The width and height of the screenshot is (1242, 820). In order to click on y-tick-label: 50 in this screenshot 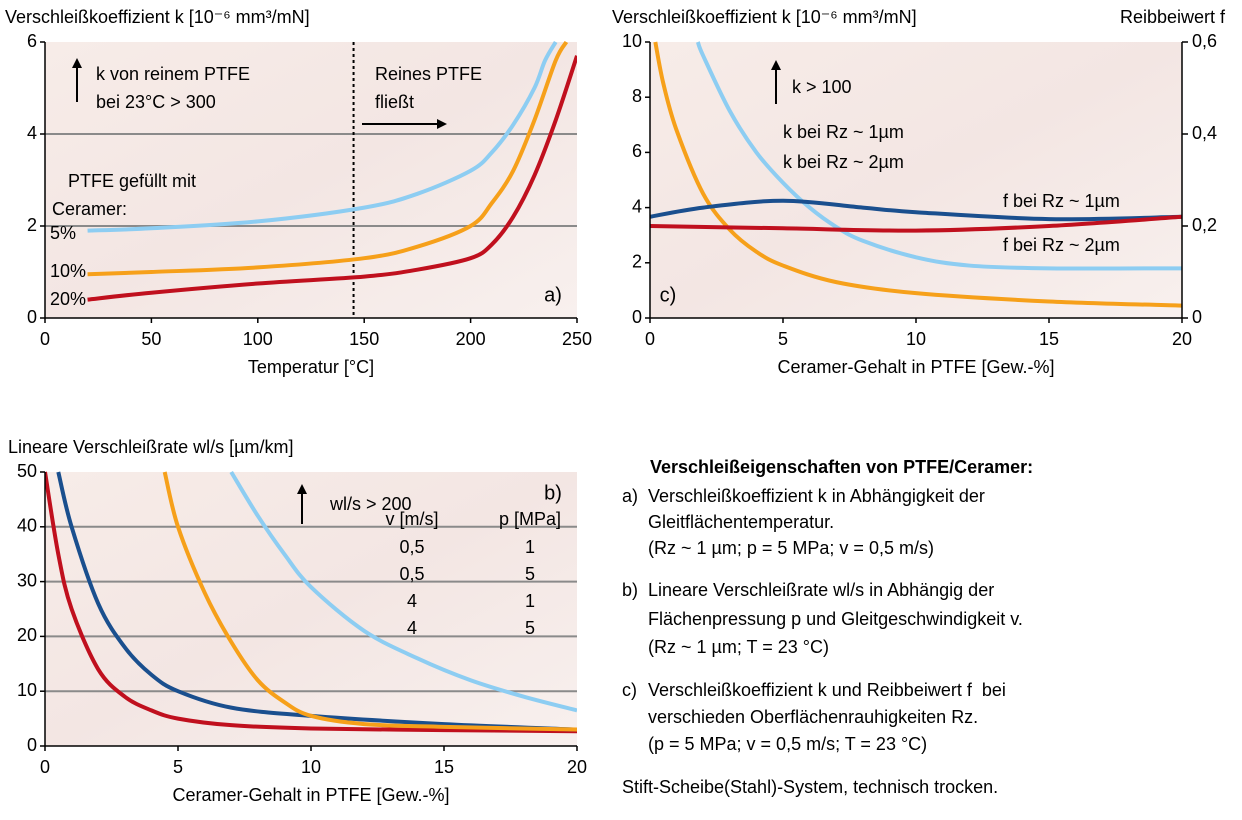, I will do `click(27, 471)`.